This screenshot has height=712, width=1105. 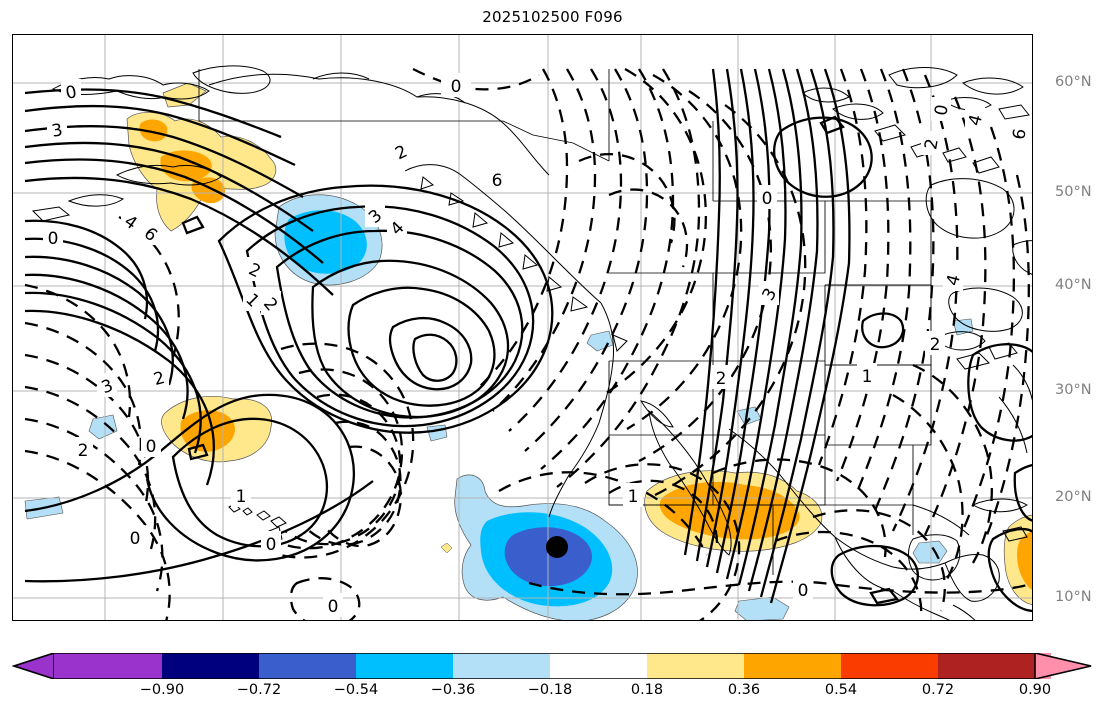 I want to click on cb-tick-label-5: 0.18, so click(x=647, y=690).